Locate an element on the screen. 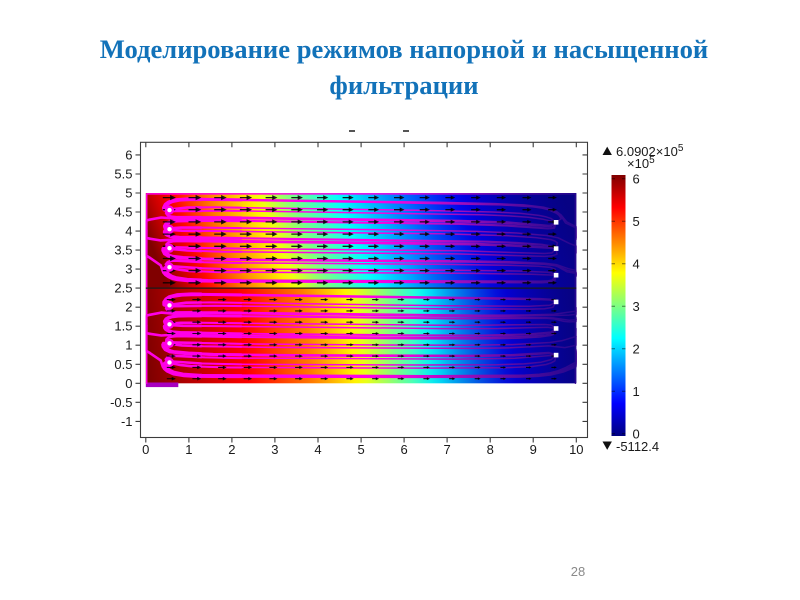  svg-text: 6.0902×105 is located at coordinates (650, 151).